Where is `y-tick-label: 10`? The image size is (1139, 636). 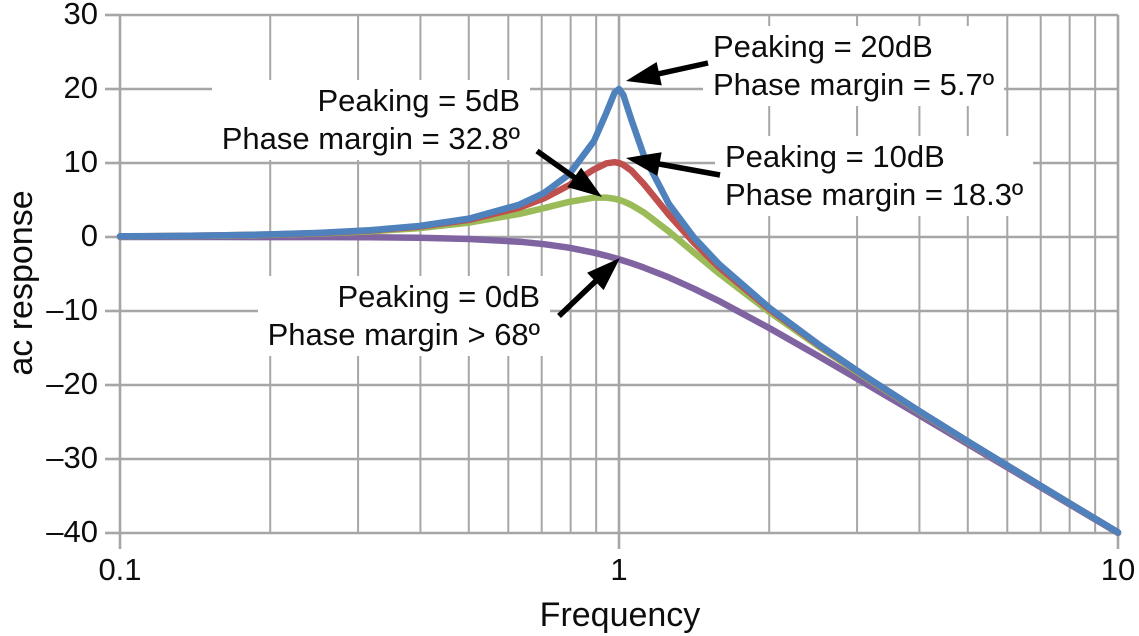 y-tick-label: 10 is located at coordinates (80, 161).